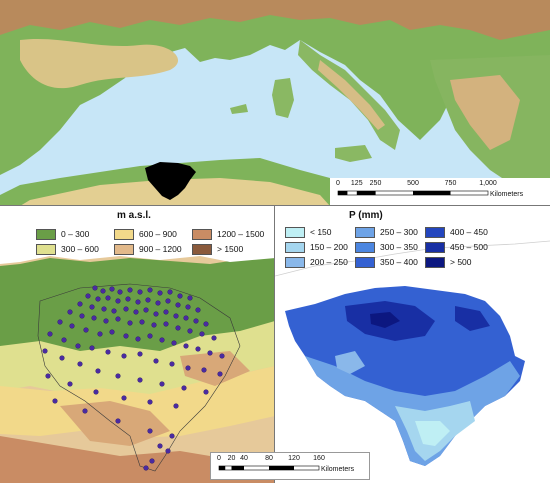  I want to click on precipitation-legend-item-3: 250 – 300, so click(386, 232).